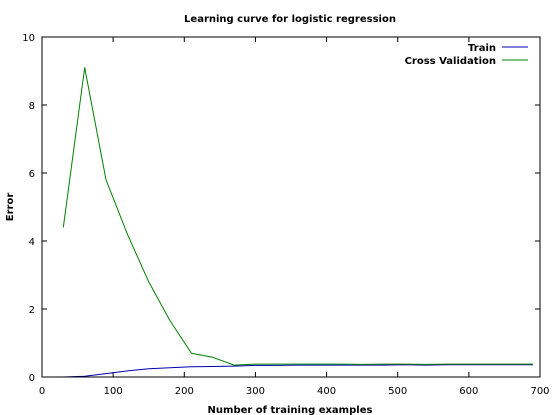  I want to click on x-tick-label: 600, so click(468, 391).